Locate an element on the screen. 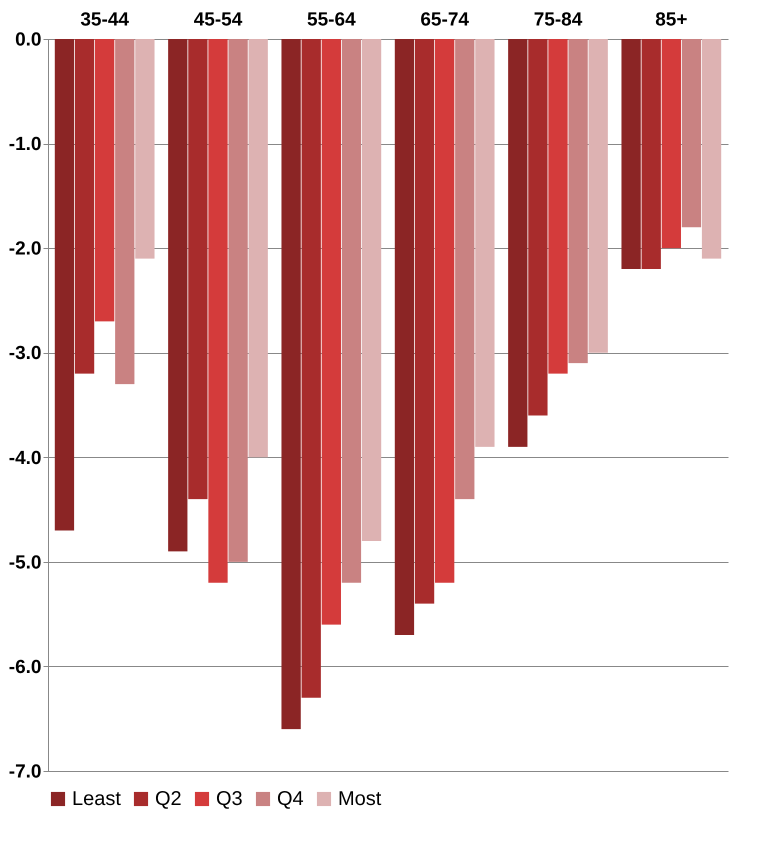 The height and width of the screenshot is (849, 761). y-tick-label: -7.0 is located at coordinates (25, 772).